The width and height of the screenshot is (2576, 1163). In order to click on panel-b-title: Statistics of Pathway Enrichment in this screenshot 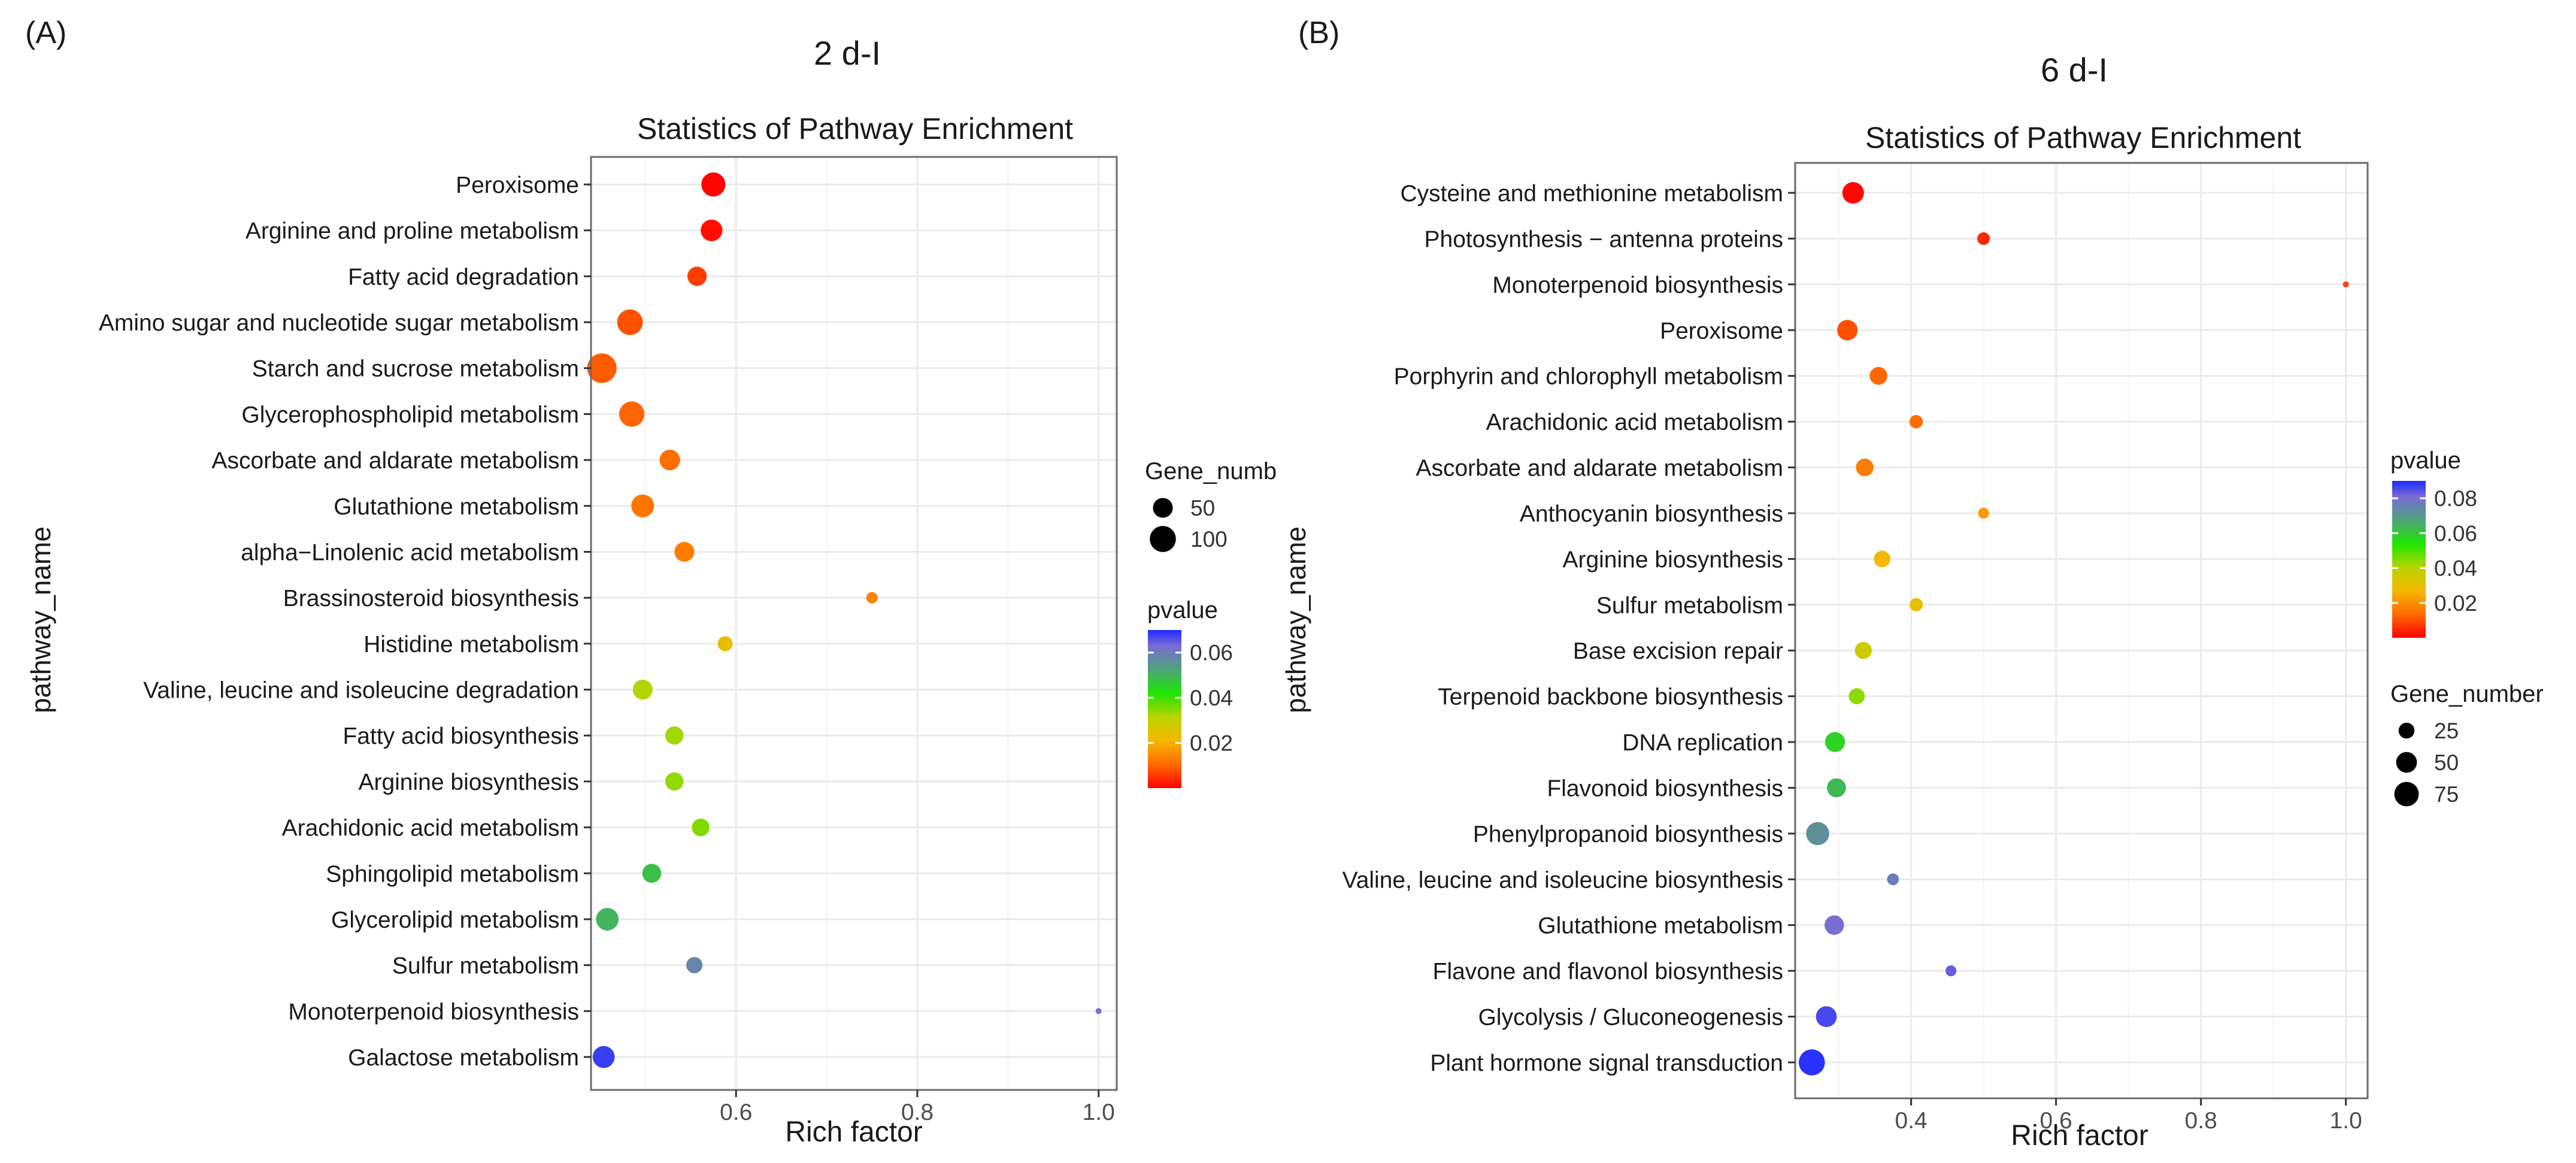, I will do `click(2083, 138)`.